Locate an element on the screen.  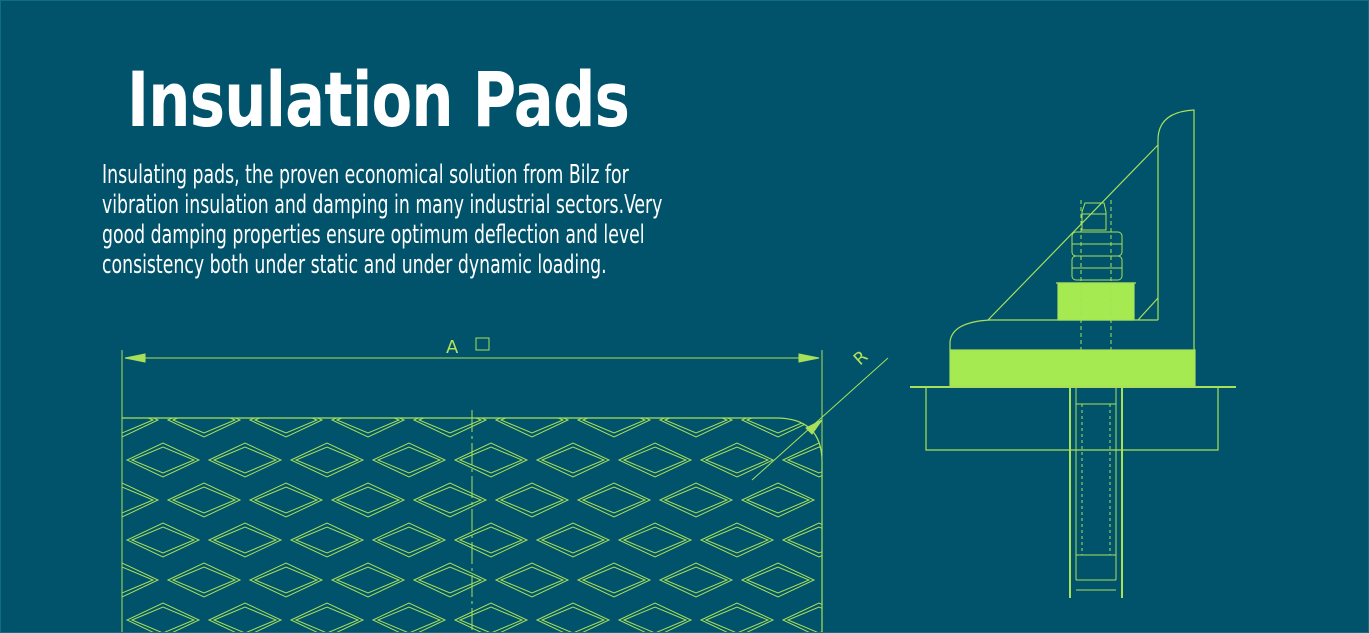
anchor-bolt is located at coordinates (1096, 399).